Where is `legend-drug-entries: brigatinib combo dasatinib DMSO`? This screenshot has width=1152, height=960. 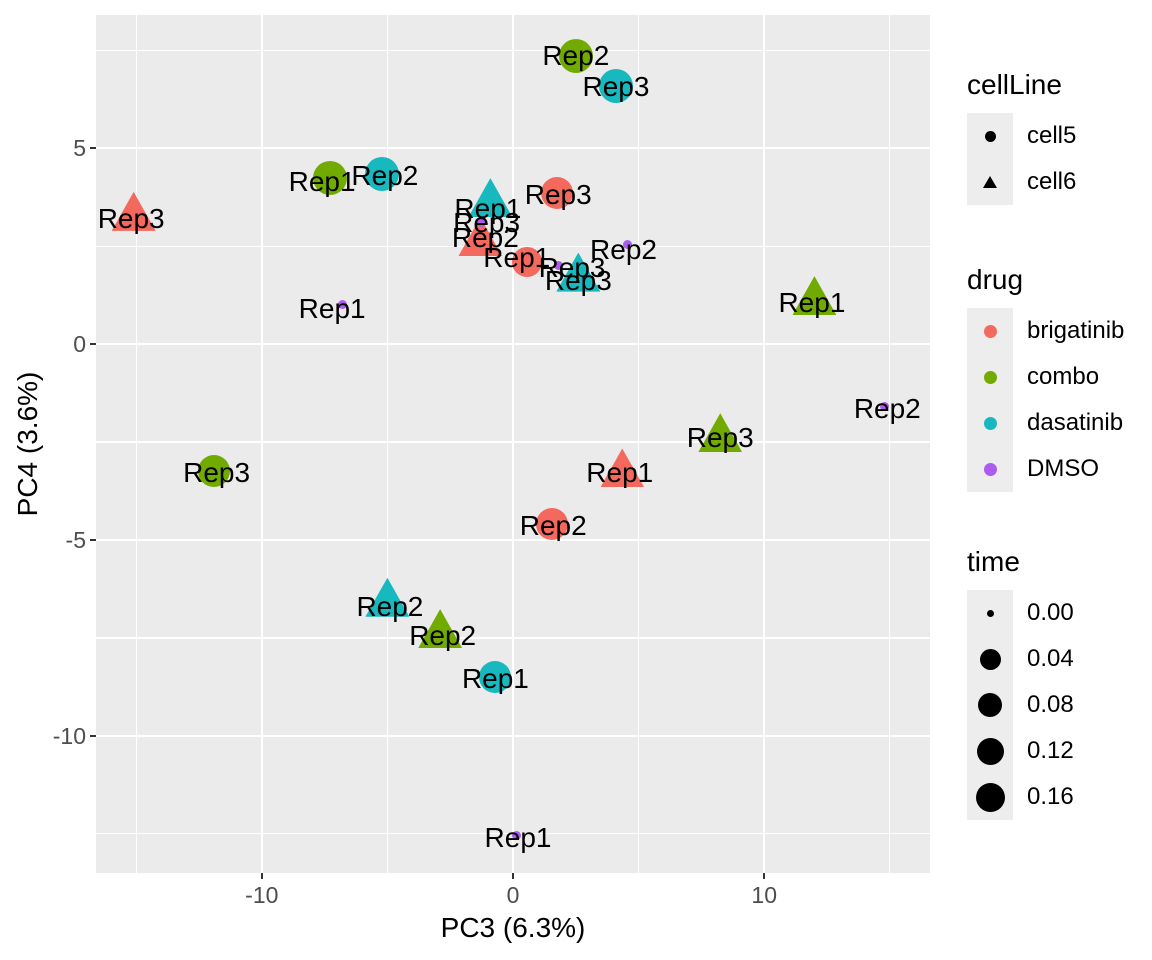
legend-drug-entries: brigatinib combo dasatinib DMSO is located at coordinates (1059, 400).